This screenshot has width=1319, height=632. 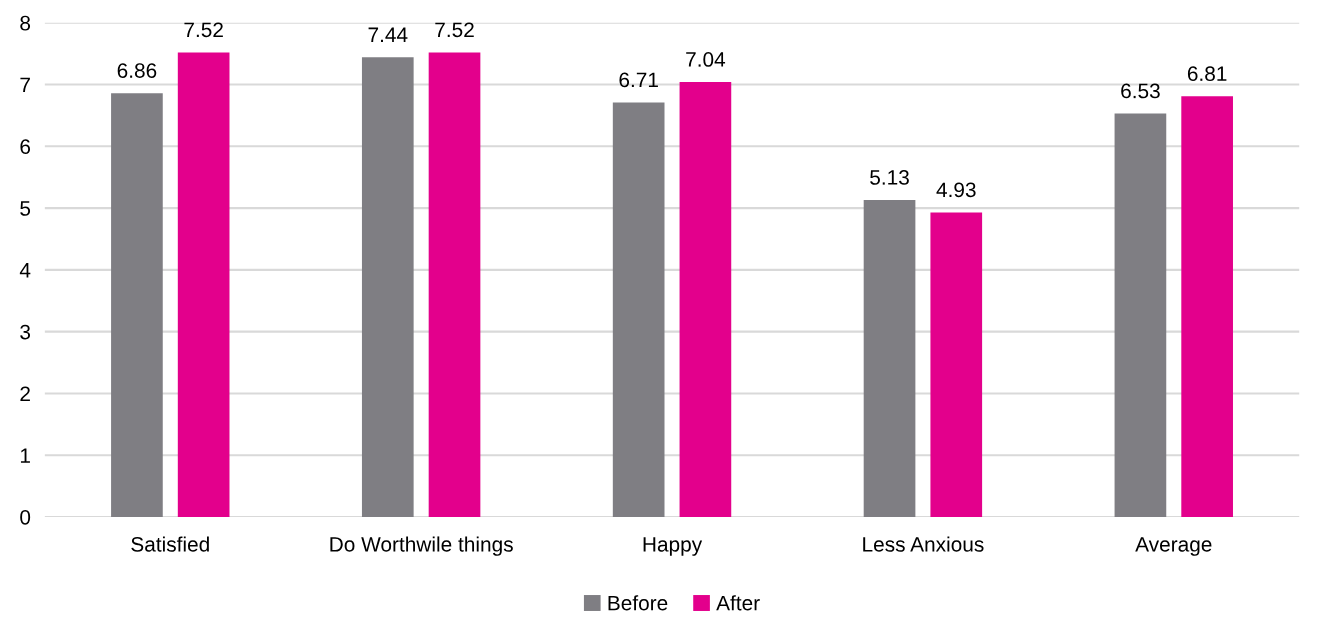 I want to click on y-tick-label: 3, so click(x=25, y=332).